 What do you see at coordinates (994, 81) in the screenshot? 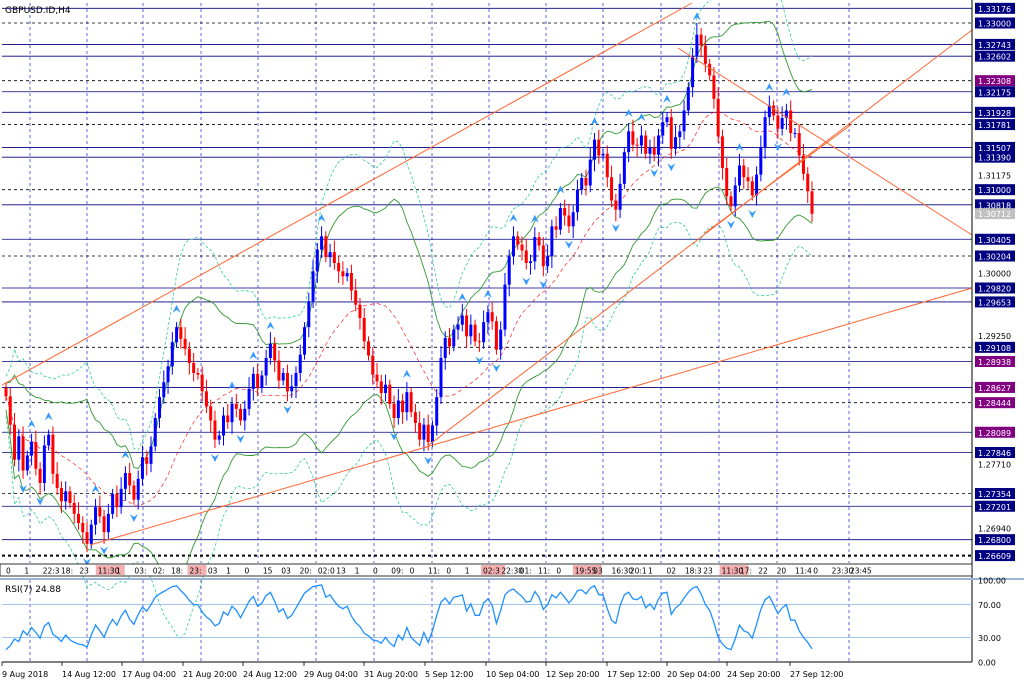
I see `price-tag-label: 1.32308` at bounding box center [994, 81].